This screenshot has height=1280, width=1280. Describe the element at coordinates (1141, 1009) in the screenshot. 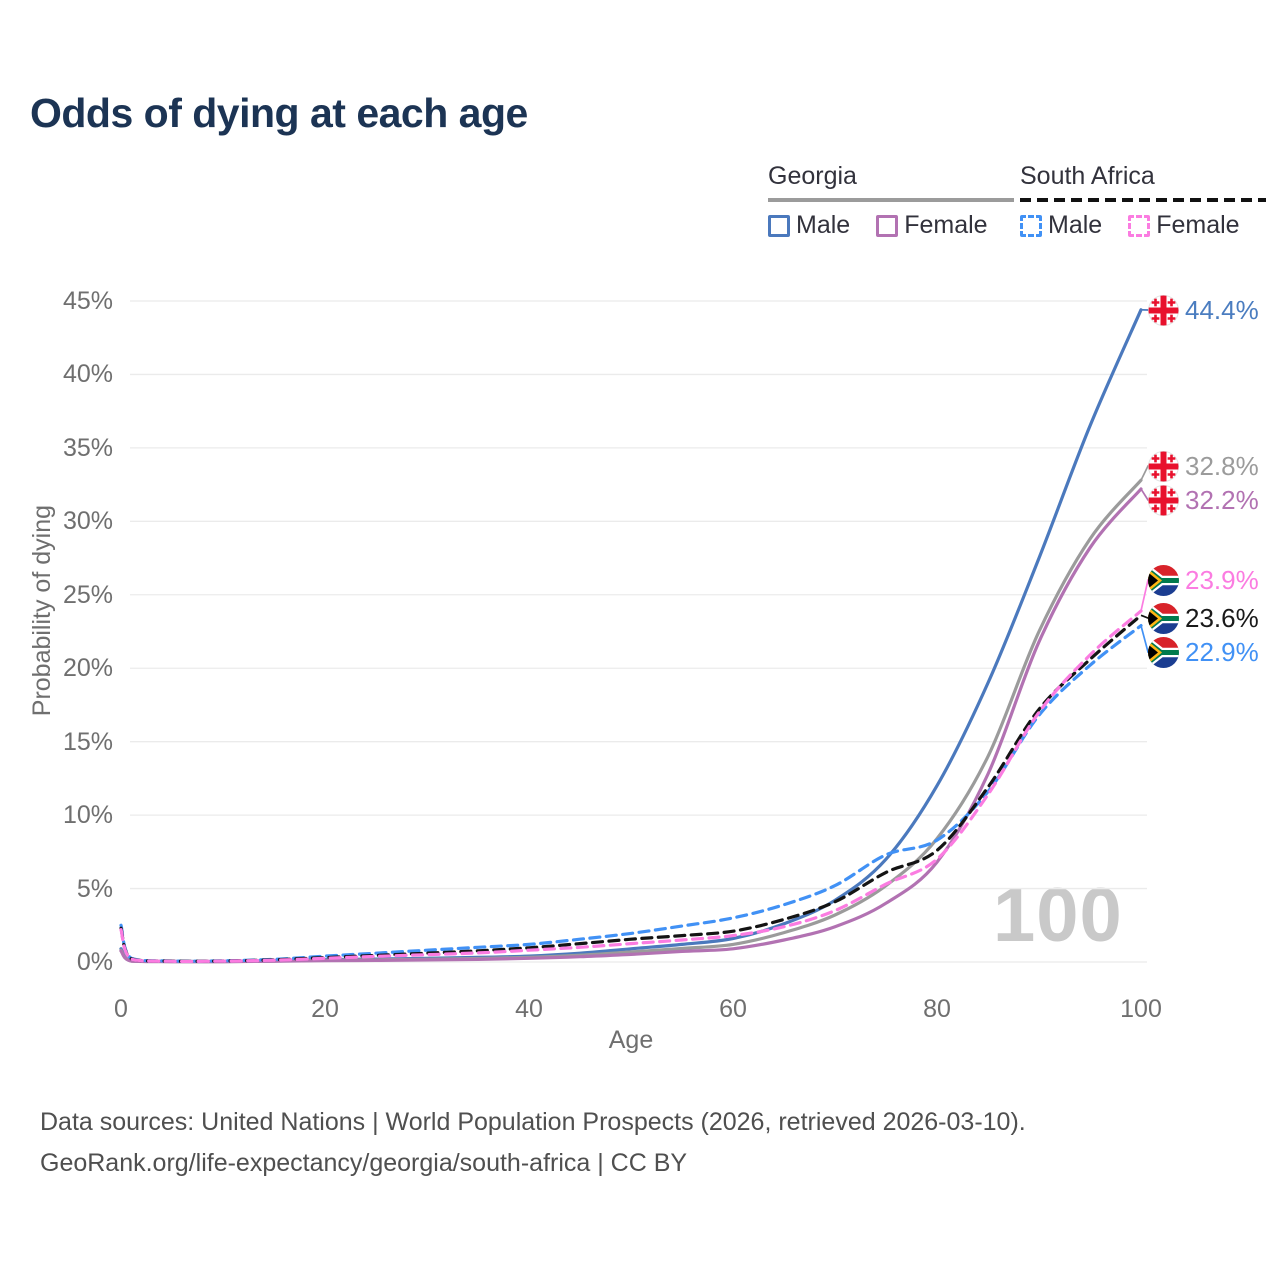

I see `x-tick-label: 100` at that location.